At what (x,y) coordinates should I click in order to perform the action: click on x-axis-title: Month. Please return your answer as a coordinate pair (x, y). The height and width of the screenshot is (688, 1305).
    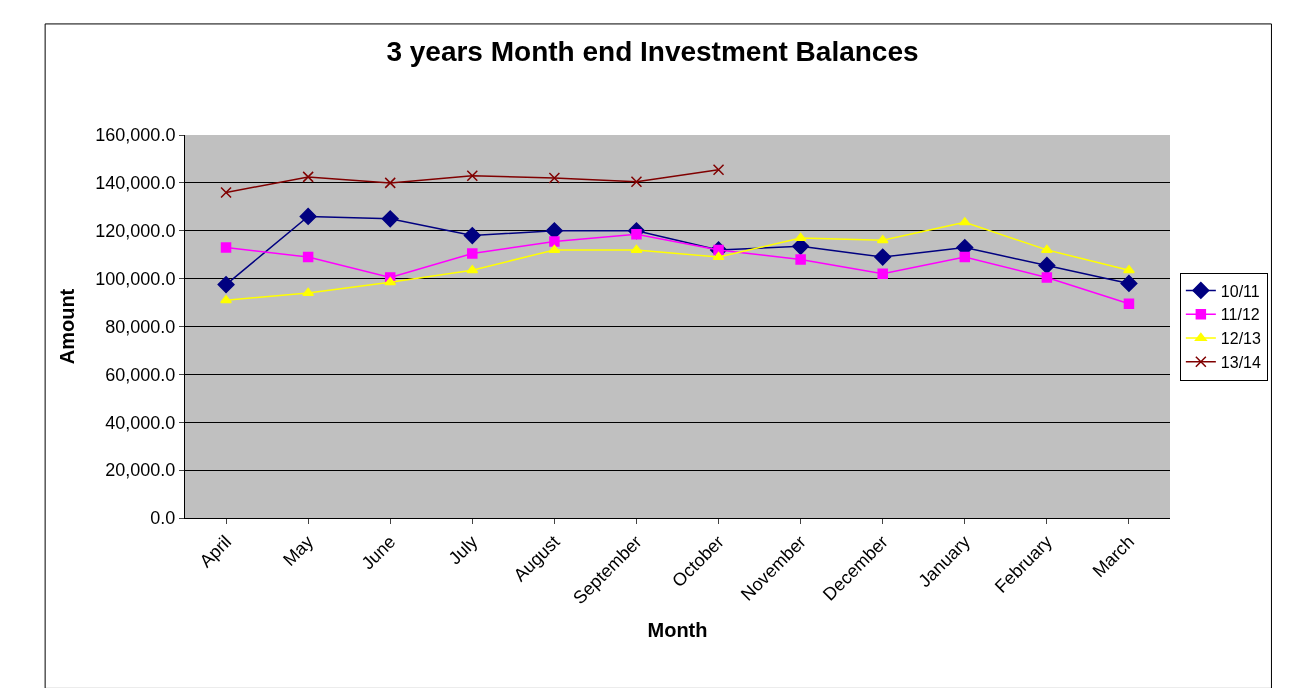
    Looking at the image, I should click on (677, 629).